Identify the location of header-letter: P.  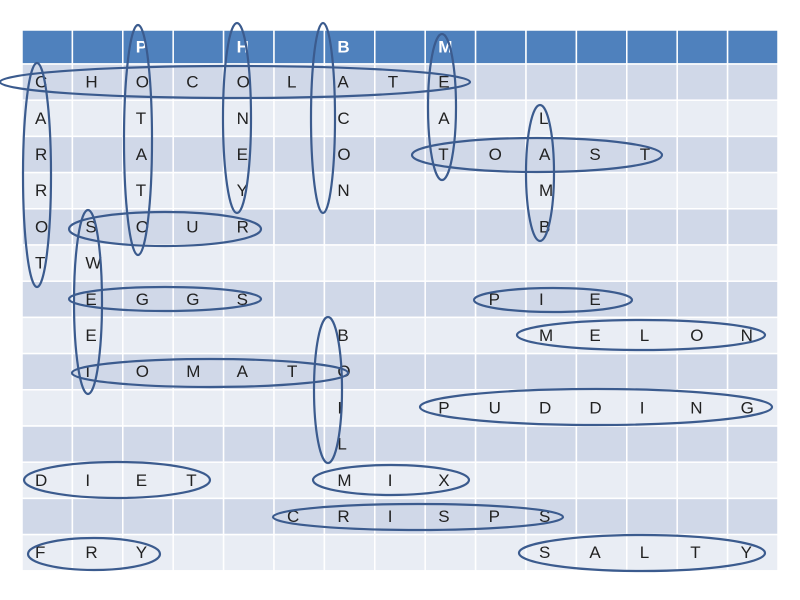
(141, 46).